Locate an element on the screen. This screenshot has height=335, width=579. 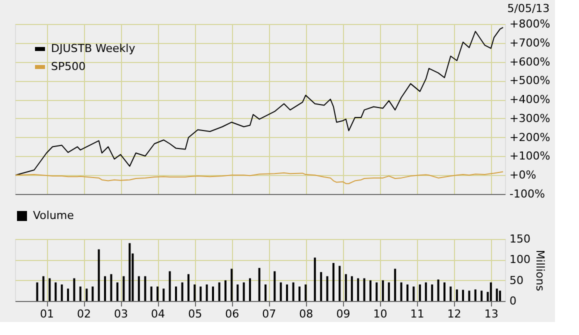
y-tick-label: +800% is located at coordinates (530, 24).